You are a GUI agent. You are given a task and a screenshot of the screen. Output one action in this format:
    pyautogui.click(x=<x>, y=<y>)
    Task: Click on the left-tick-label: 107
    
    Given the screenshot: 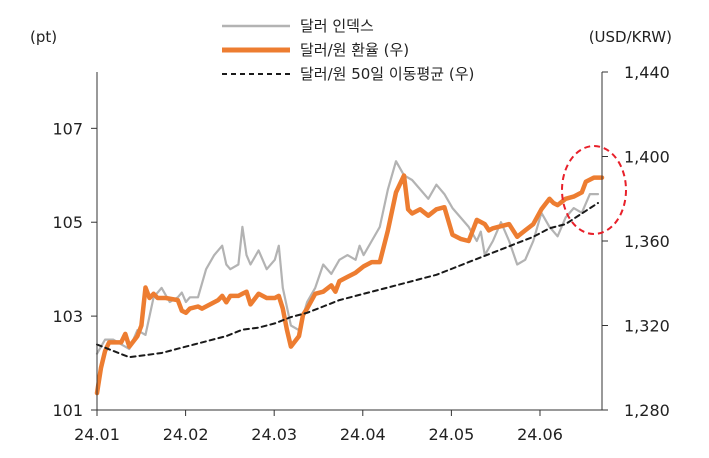 What is the action you would take?
    pyautogui.click(x=67, y=128)
    